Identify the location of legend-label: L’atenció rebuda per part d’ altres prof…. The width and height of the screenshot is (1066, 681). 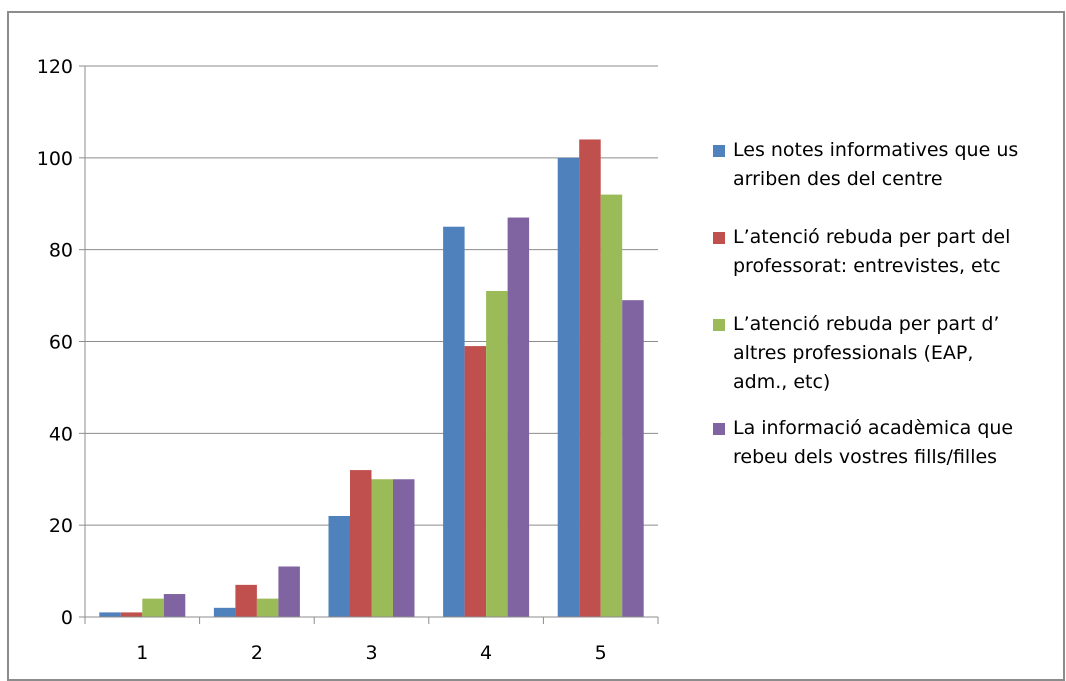
(866, 353).